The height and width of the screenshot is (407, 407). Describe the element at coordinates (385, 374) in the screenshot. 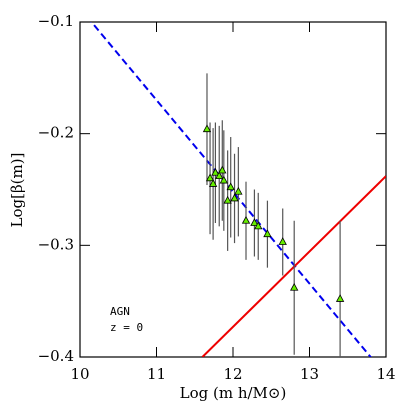

I see `x-tick-label: 14` at that location.